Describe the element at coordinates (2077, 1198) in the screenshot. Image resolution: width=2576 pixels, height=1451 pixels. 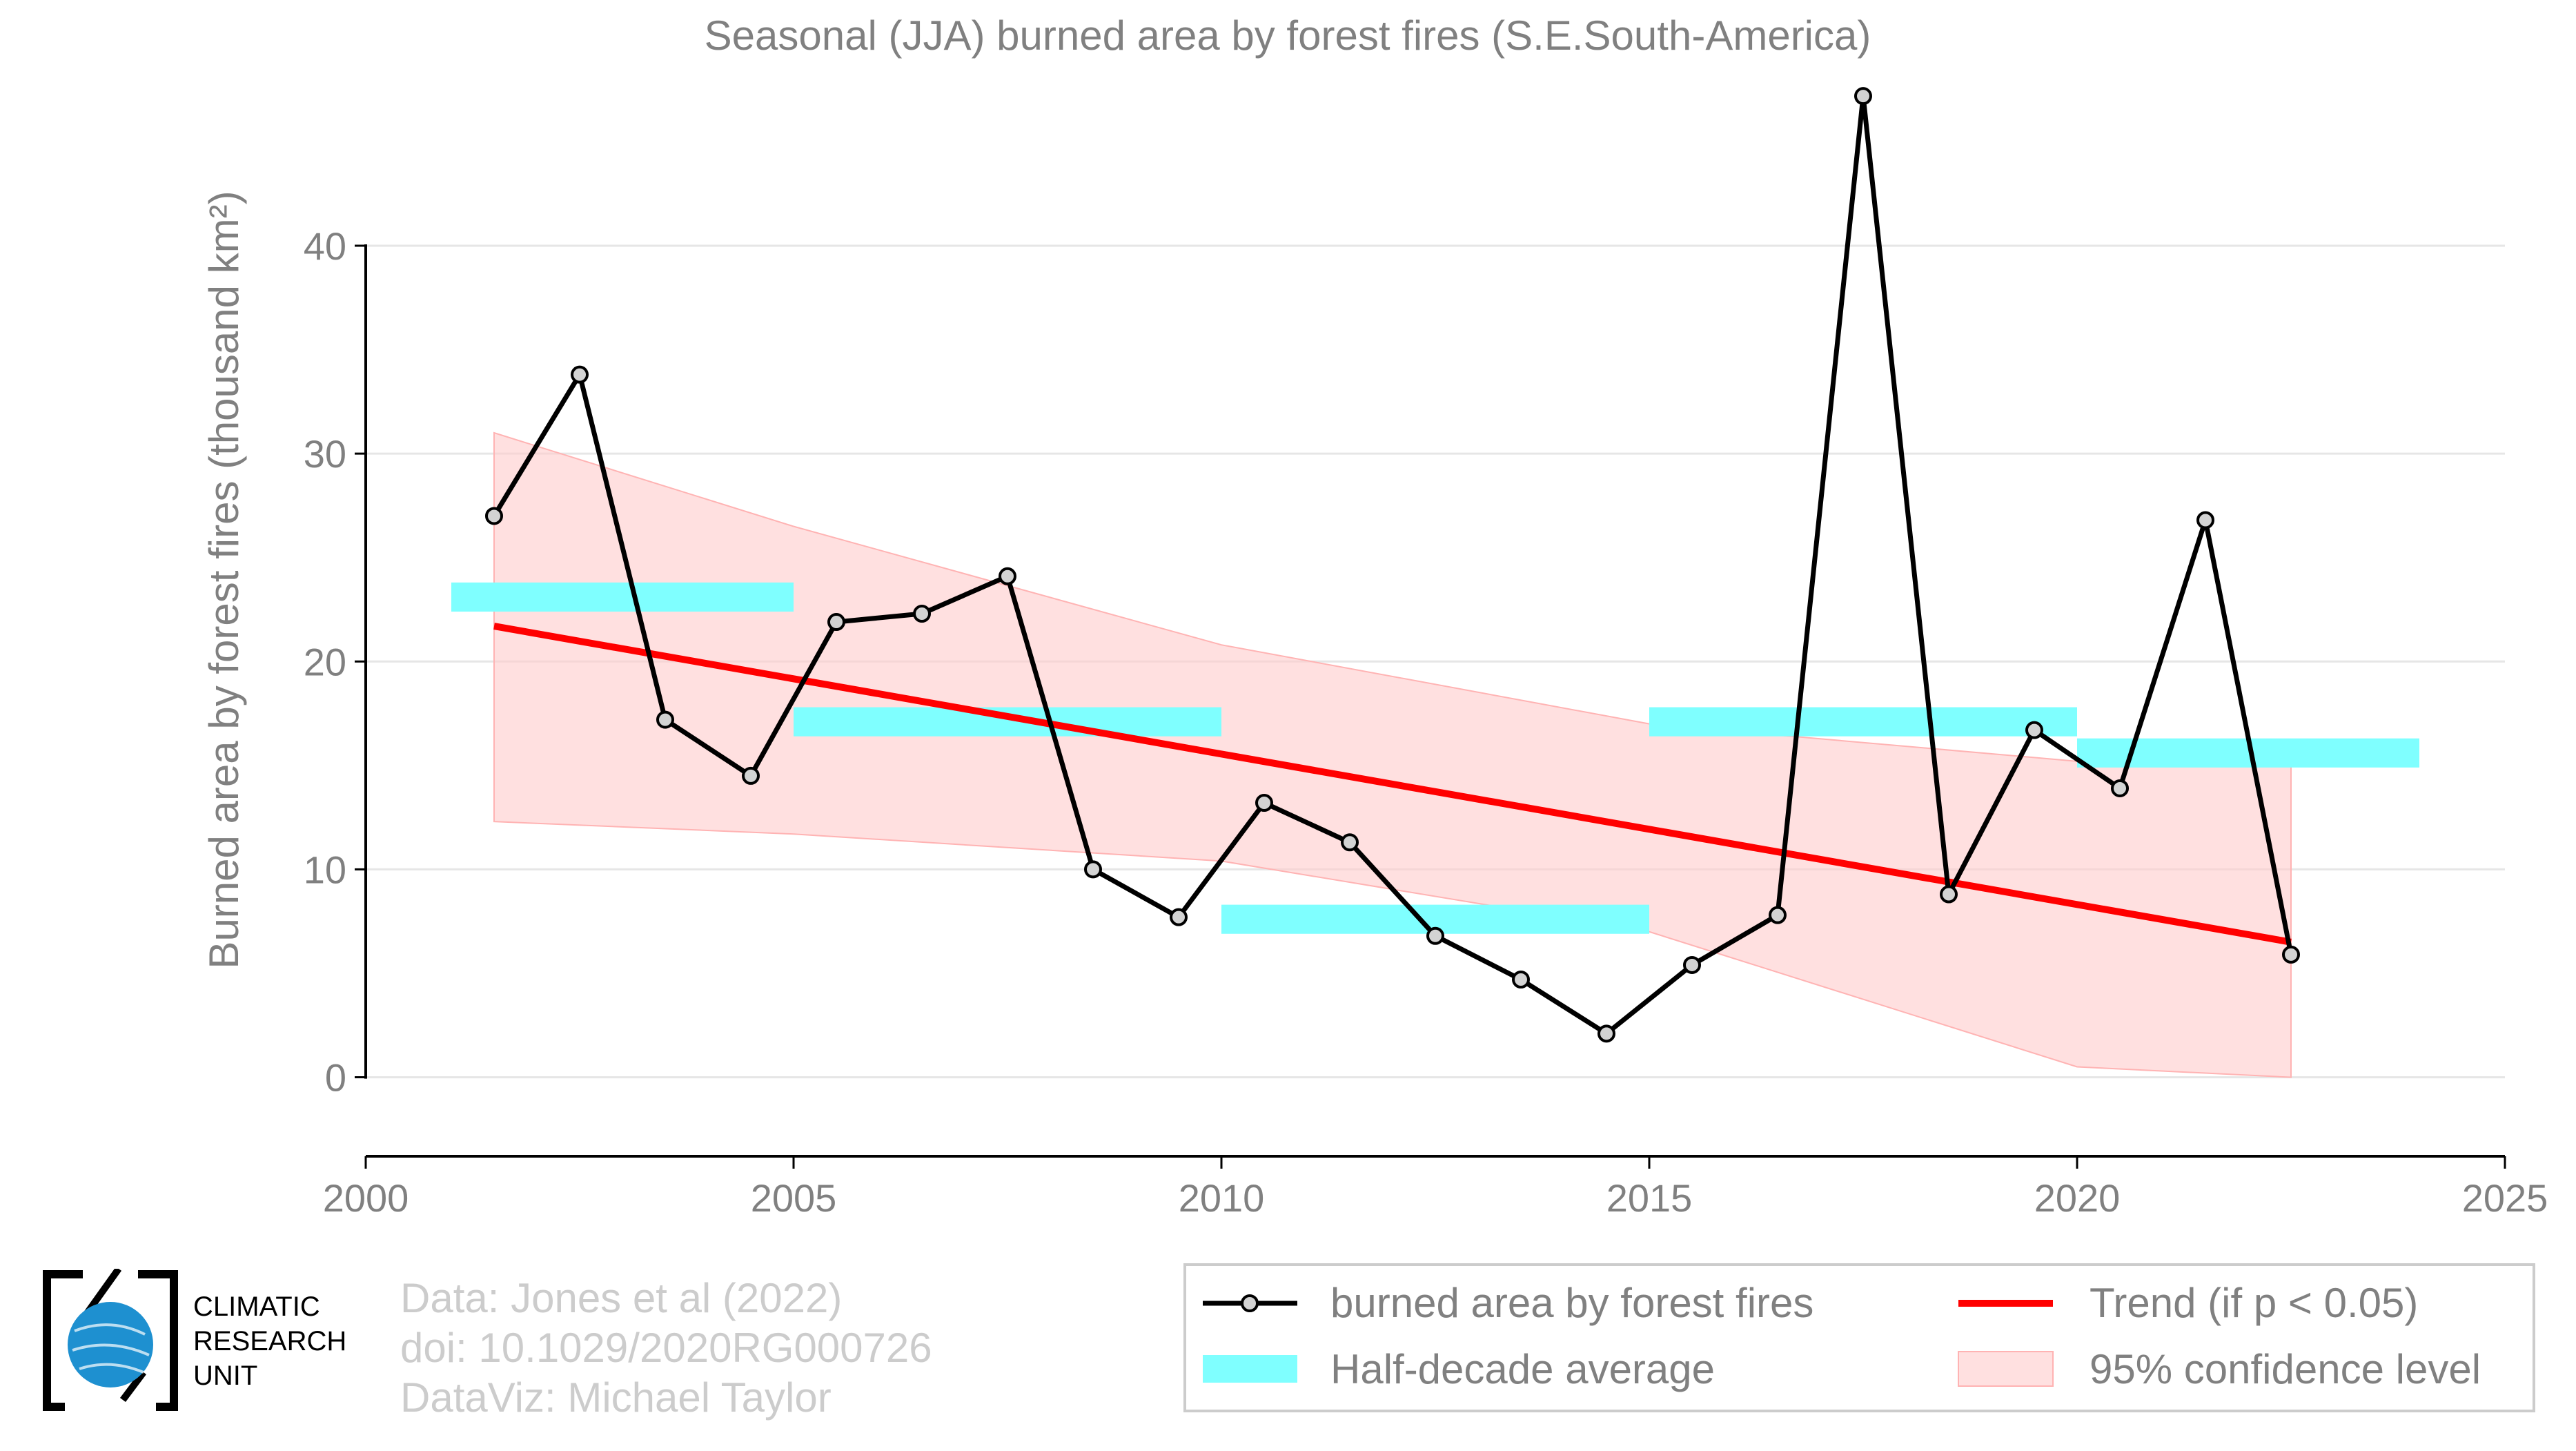
I see `x-tick-label: 2020` at that location.